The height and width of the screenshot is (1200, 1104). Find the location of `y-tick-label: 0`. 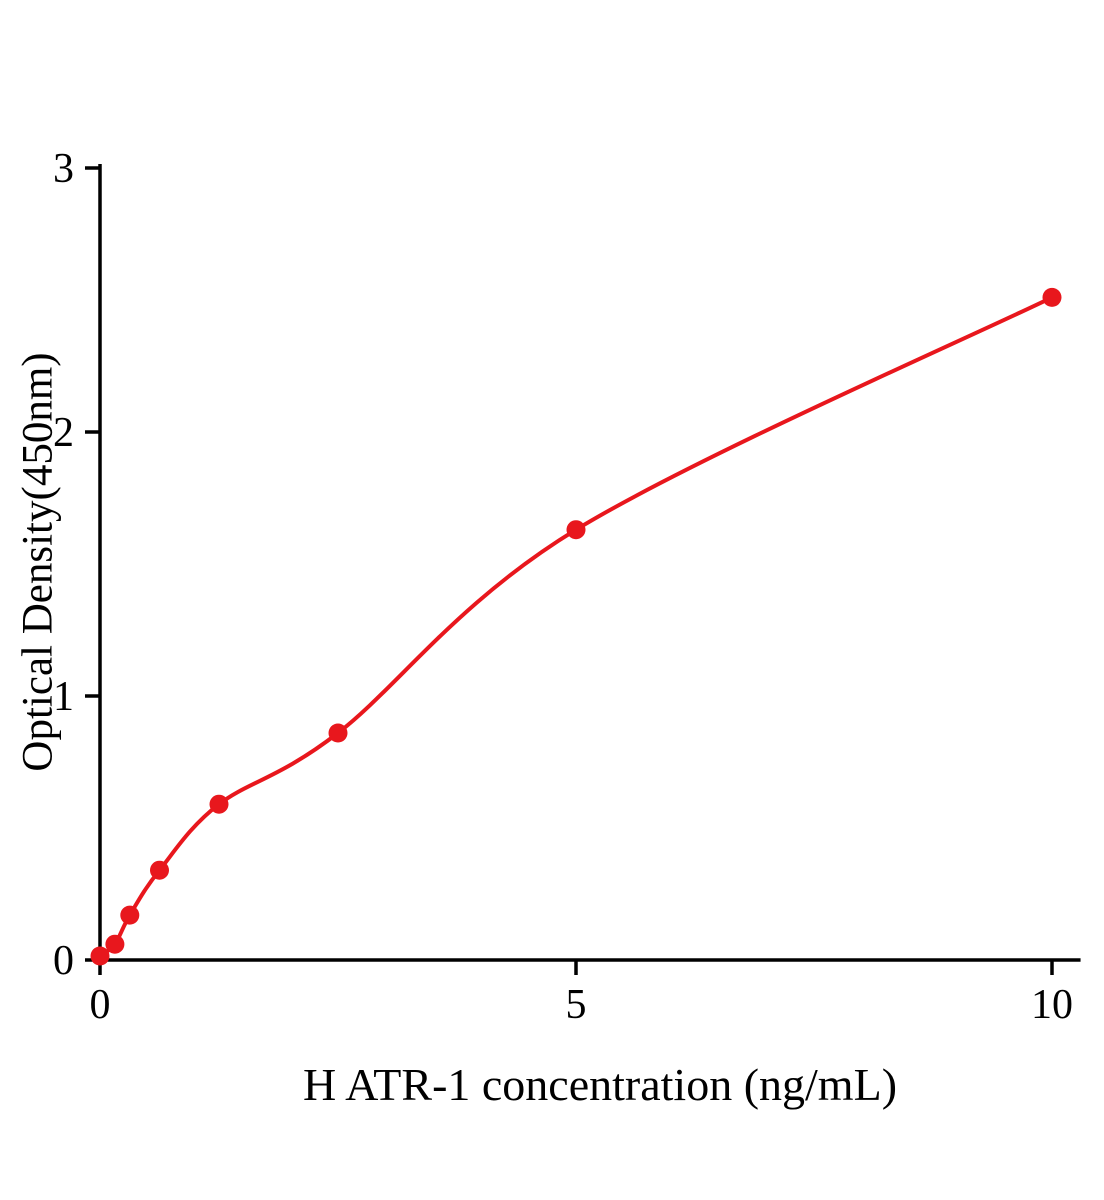

y-tick-label: 0 is located at coordinates (63, 961).